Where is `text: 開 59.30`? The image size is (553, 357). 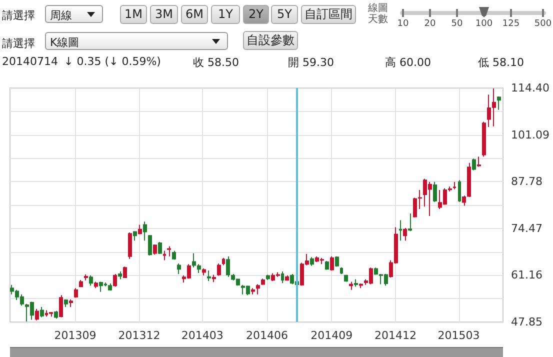 text: 開 59.30 is located at coordinates (311, 62).